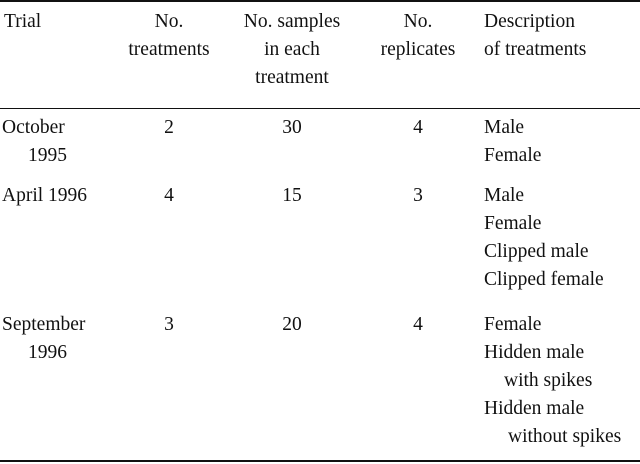 This screenshot has width=640, height=464. What do you see at coordinates (169, 127) in the screenshot?
I see `row-1-treatments: 2` at bounding box center [169, 127].